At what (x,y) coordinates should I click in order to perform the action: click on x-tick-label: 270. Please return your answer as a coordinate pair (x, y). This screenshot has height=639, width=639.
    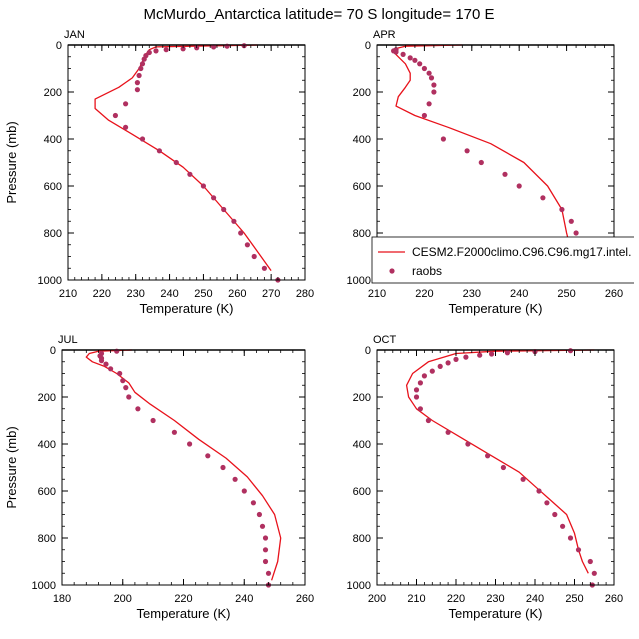
    Looking at the image, I should click on (271, 294).